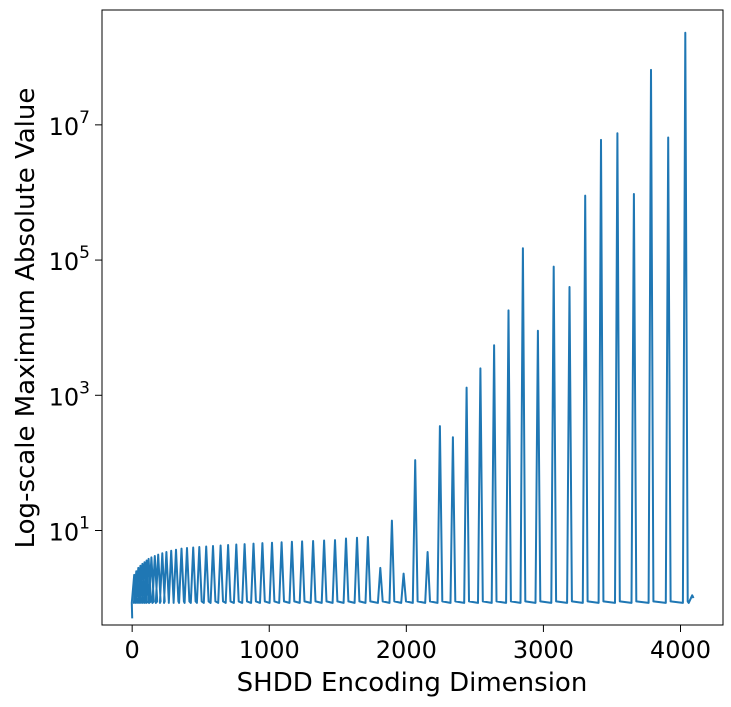 The width and height of the screenshot is (731, 707). I want to click on y-tick-label: 10⁷, so click(69, 124).